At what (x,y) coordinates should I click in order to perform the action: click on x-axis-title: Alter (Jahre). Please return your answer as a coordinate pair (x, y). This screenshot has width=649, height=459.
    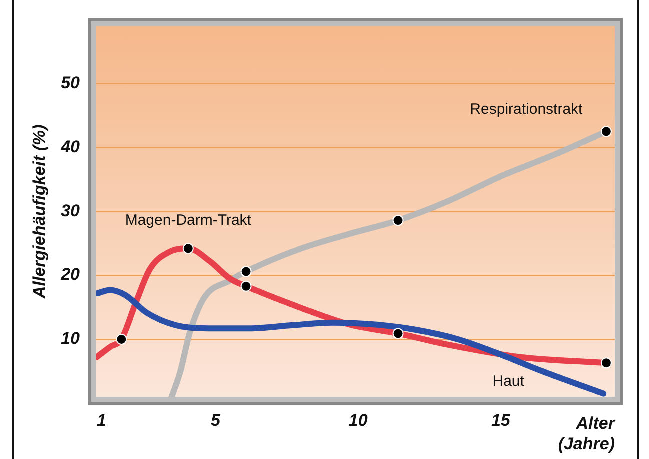
    Looking at the image, I should click on (587, 434).